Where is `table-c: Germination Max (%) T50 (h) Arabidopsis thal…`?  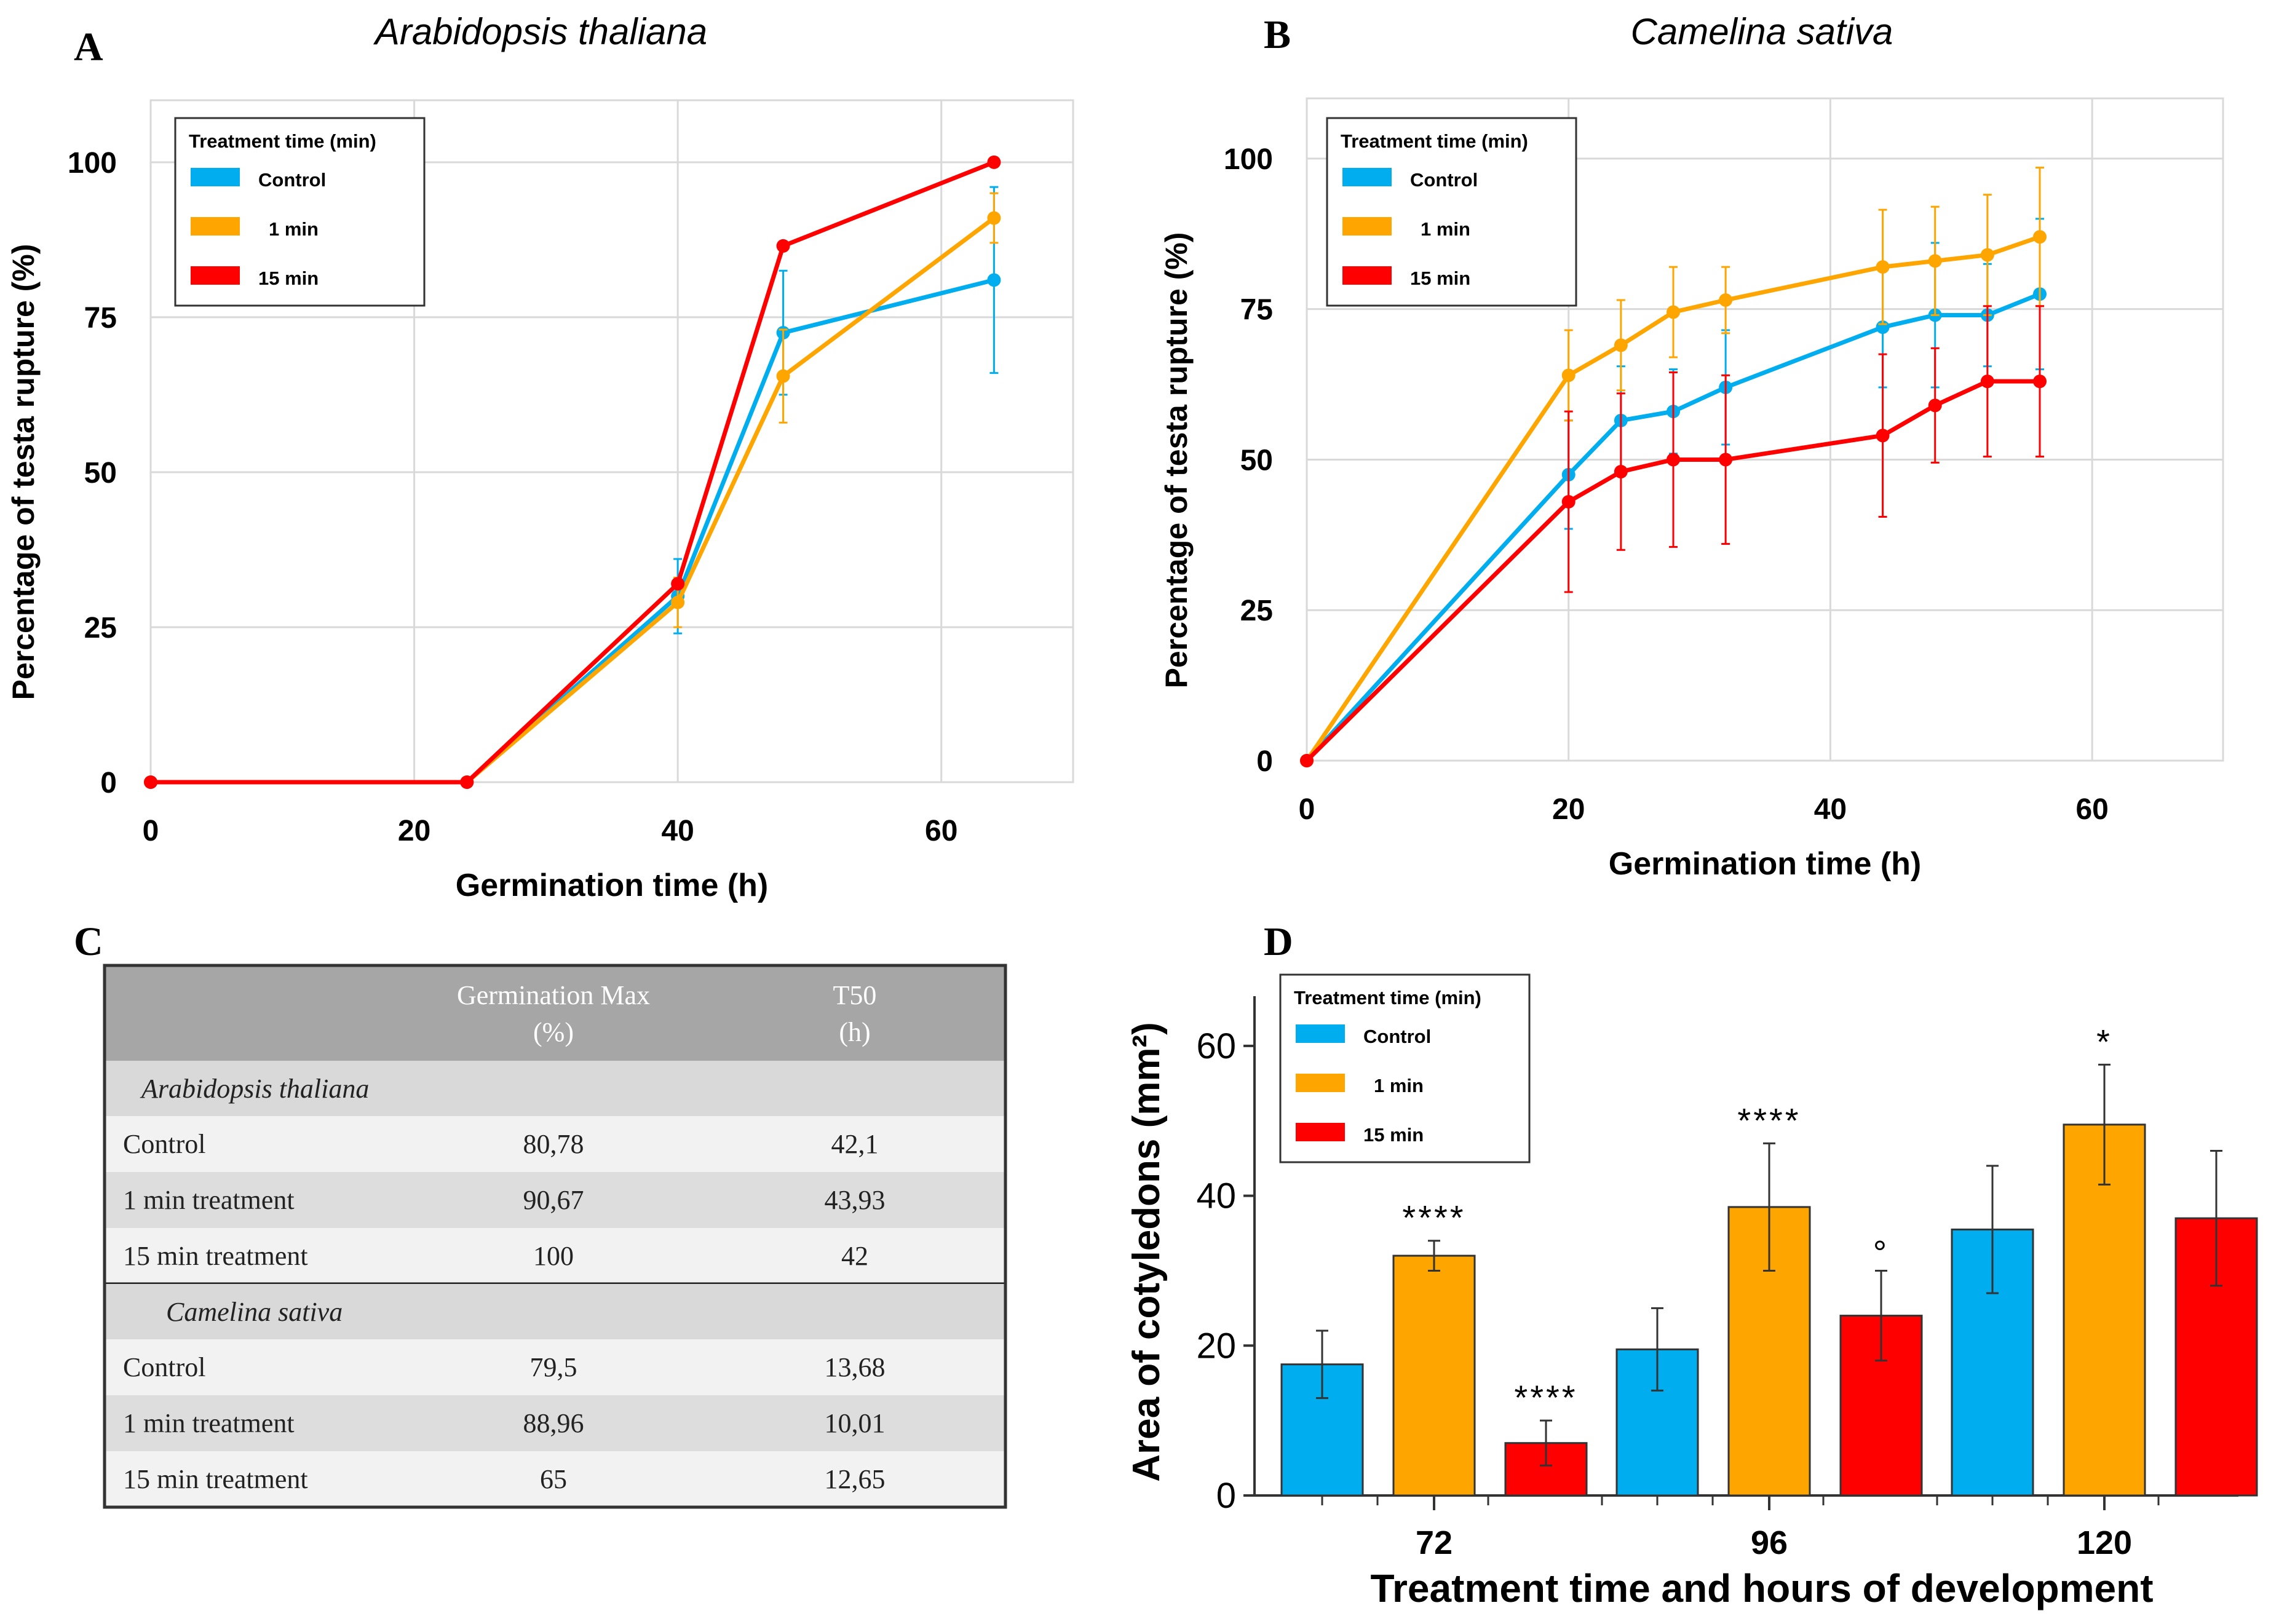 table-c: Germination Max (%) T50 (h) Arabidopsis thal… is located at coordinates (555, 1237).